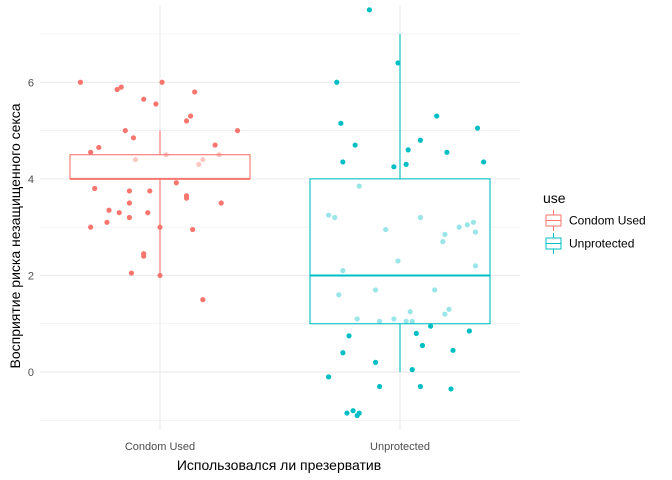  What do you see at coordinates (400, 251) in the screenshot?
I see `box-body` at bounding box center [400, 251].